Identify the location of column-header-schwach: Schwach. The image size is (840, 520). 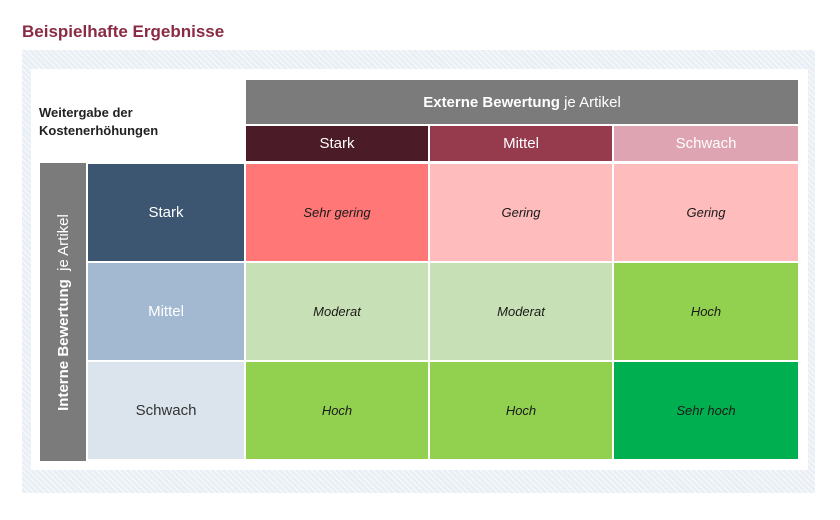
(706, 143).